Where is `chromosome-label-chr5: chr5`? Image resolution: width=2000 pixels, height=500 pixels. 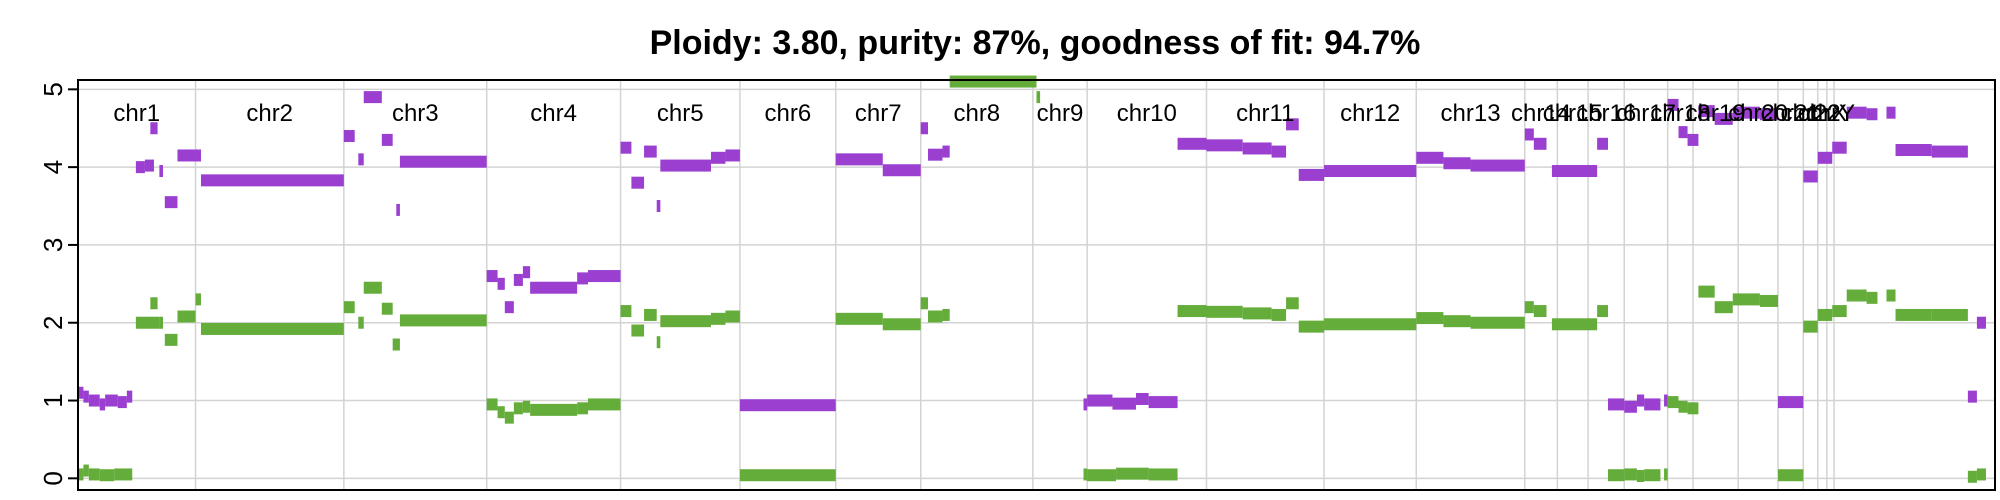 chromosome-label-chr5: chr5 is located at coordinates (680, 113).